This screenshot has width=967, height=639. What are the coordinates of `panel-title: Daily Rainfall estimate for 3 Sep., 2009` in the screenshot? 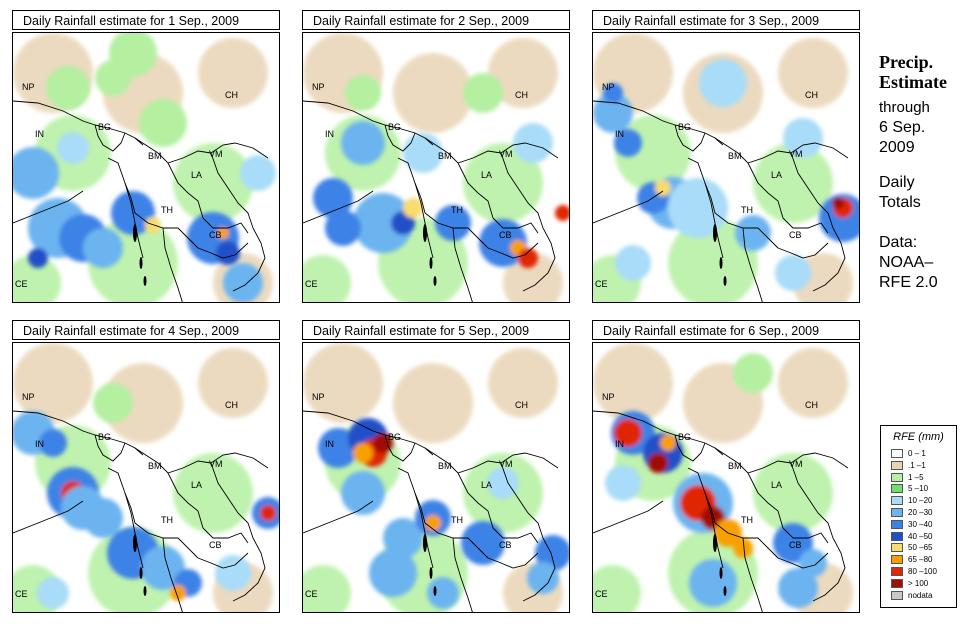 It's located at (726, 20).